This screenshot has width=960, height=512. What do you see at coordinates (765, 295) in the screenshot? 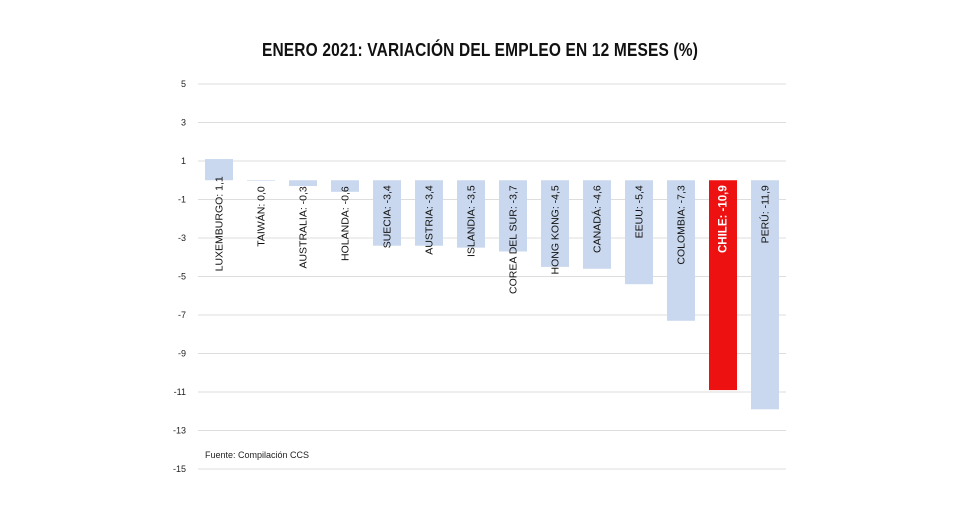
I see `bar-perú` at bounding box center [765, 295].